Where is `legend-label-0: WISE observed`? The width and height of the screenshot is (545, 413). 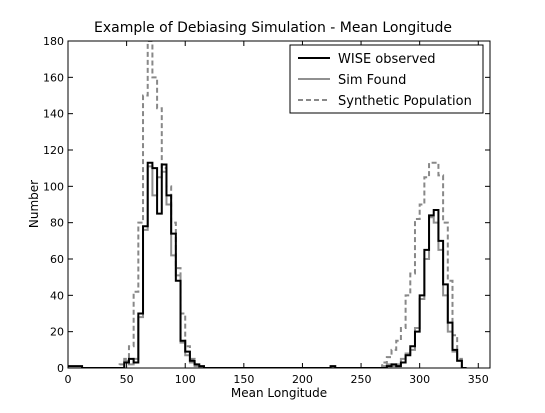 legend-label-0: WISE observed is located at coordinates (387, 59).